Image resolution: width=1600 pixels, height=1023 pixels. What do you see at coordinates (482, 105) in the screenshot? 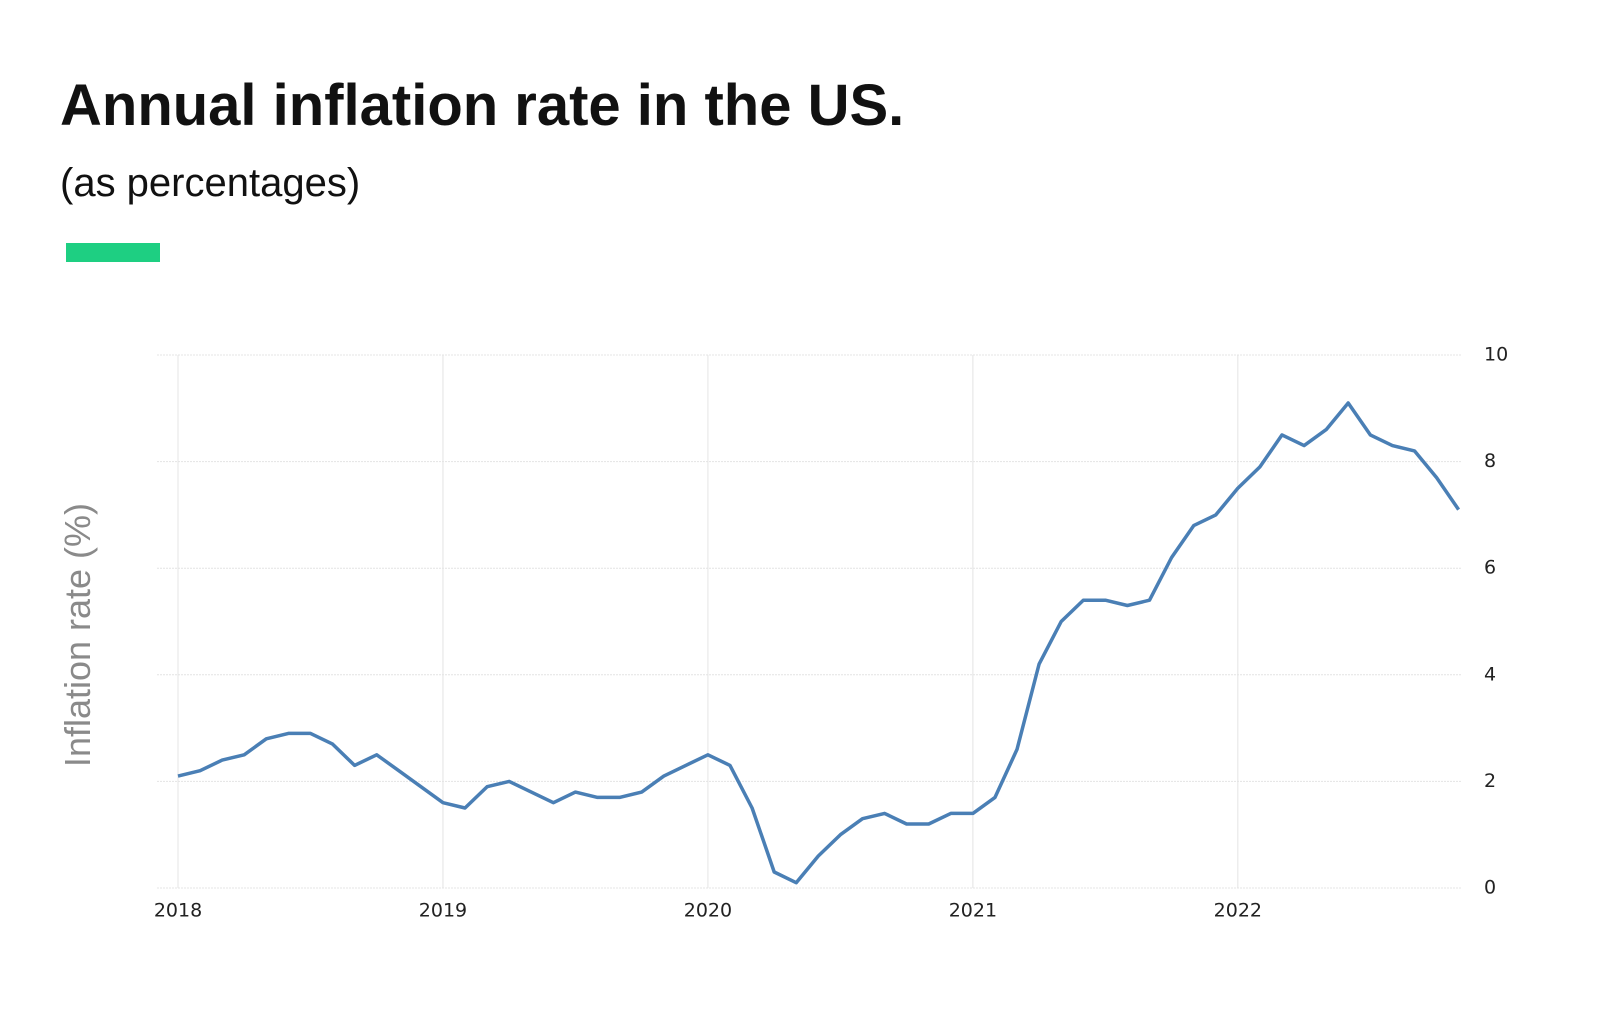
I see `chart-title: Annual inflation rate in the US.` at bounding box center [482, 105].